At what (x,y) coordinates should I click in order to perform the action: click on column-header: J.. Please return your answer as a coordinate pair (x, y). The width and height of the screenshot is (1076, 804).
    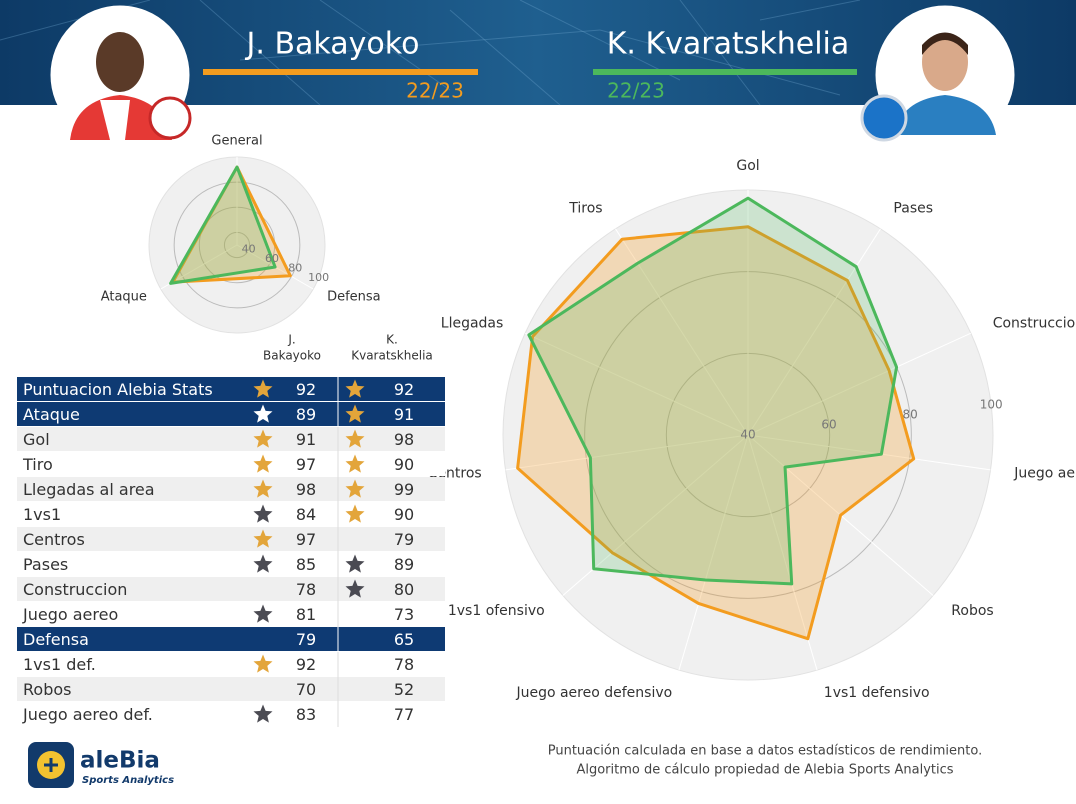
    Looking at the image, I should click on (291, 340).